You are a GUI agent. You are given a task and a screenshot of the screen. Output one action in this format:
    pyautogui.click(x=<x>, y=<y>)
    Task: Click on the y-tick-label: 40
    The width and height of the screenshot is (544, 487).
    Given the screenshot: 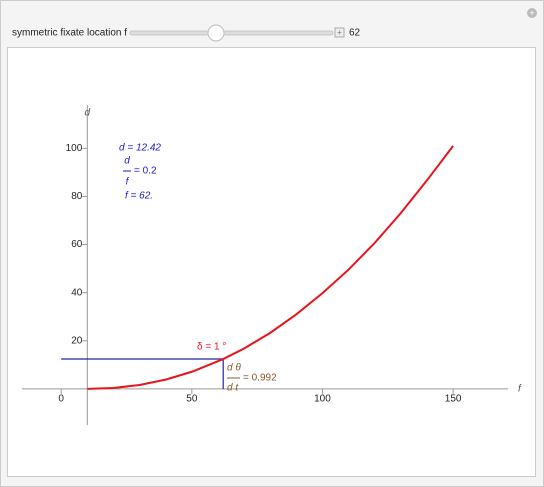 What is the action you would take?
    pyautogui.click(x=77, y=292)
    